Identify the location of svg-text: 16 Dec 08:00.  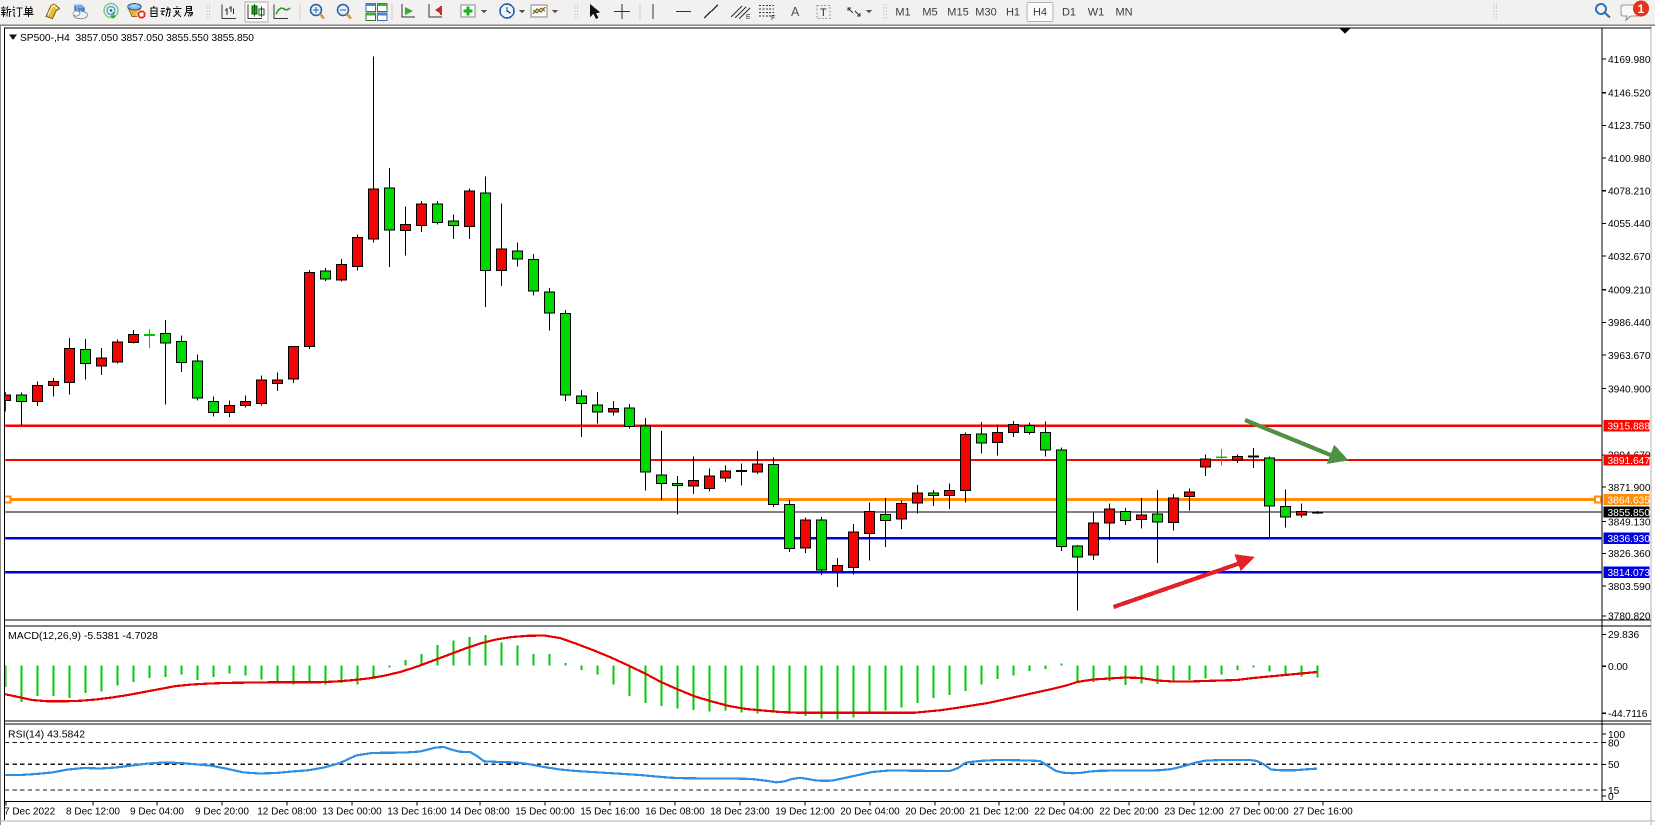
(675, 812).